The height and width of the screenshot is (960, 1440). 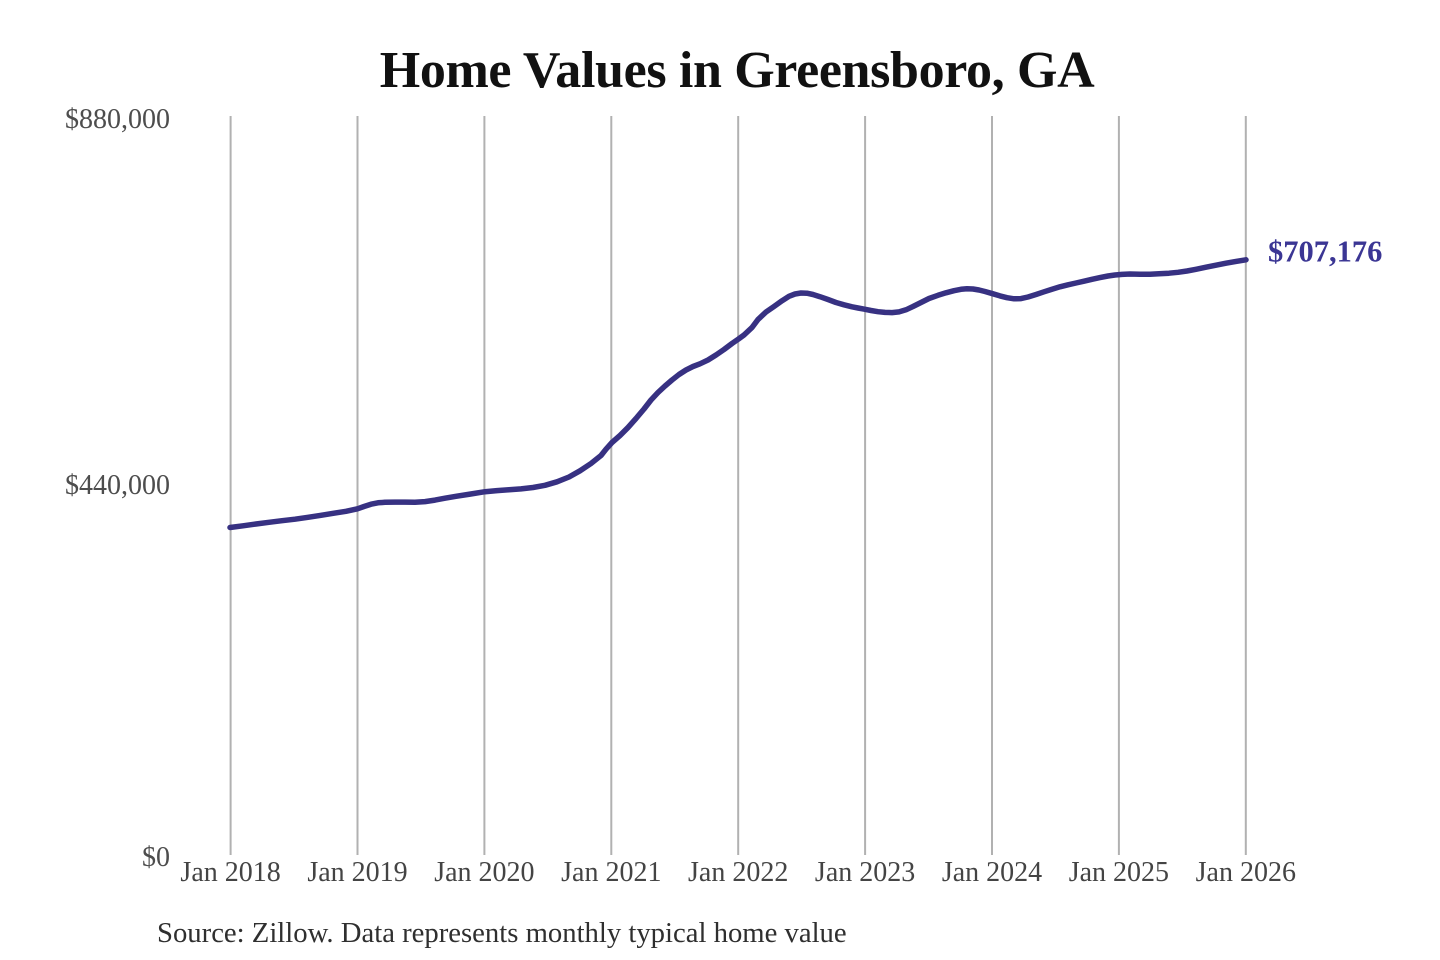 I want to click on svg-text: Jan 2020, so click(x=484, y=872).